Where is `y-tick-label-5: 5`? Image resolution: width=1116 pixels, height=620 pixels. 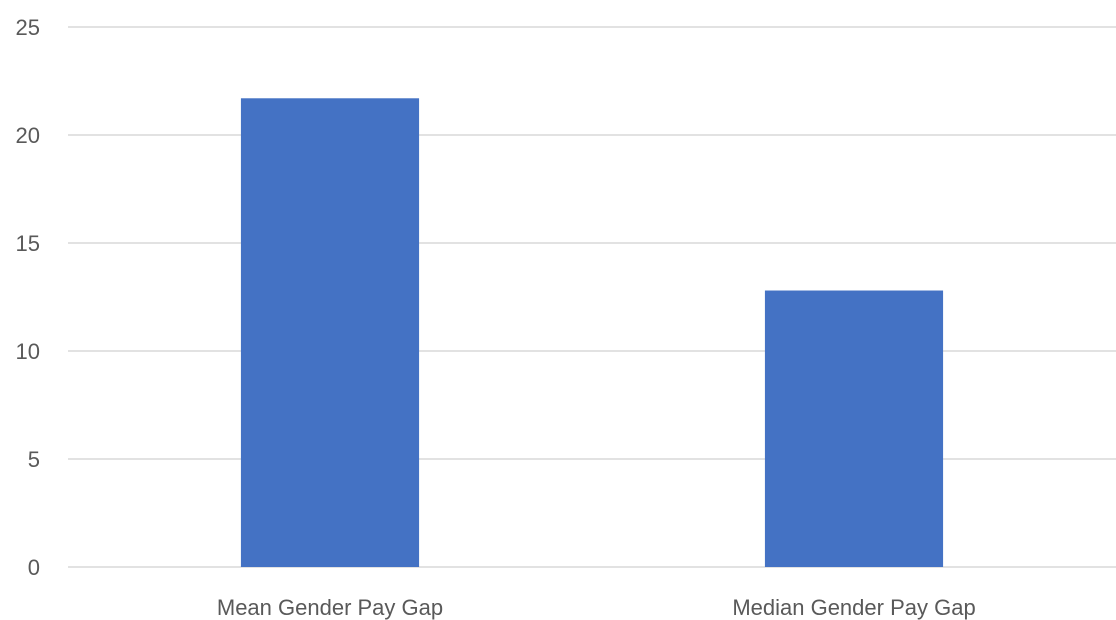 y-tick-label-5: 5 is located at coordinates (34, 459).